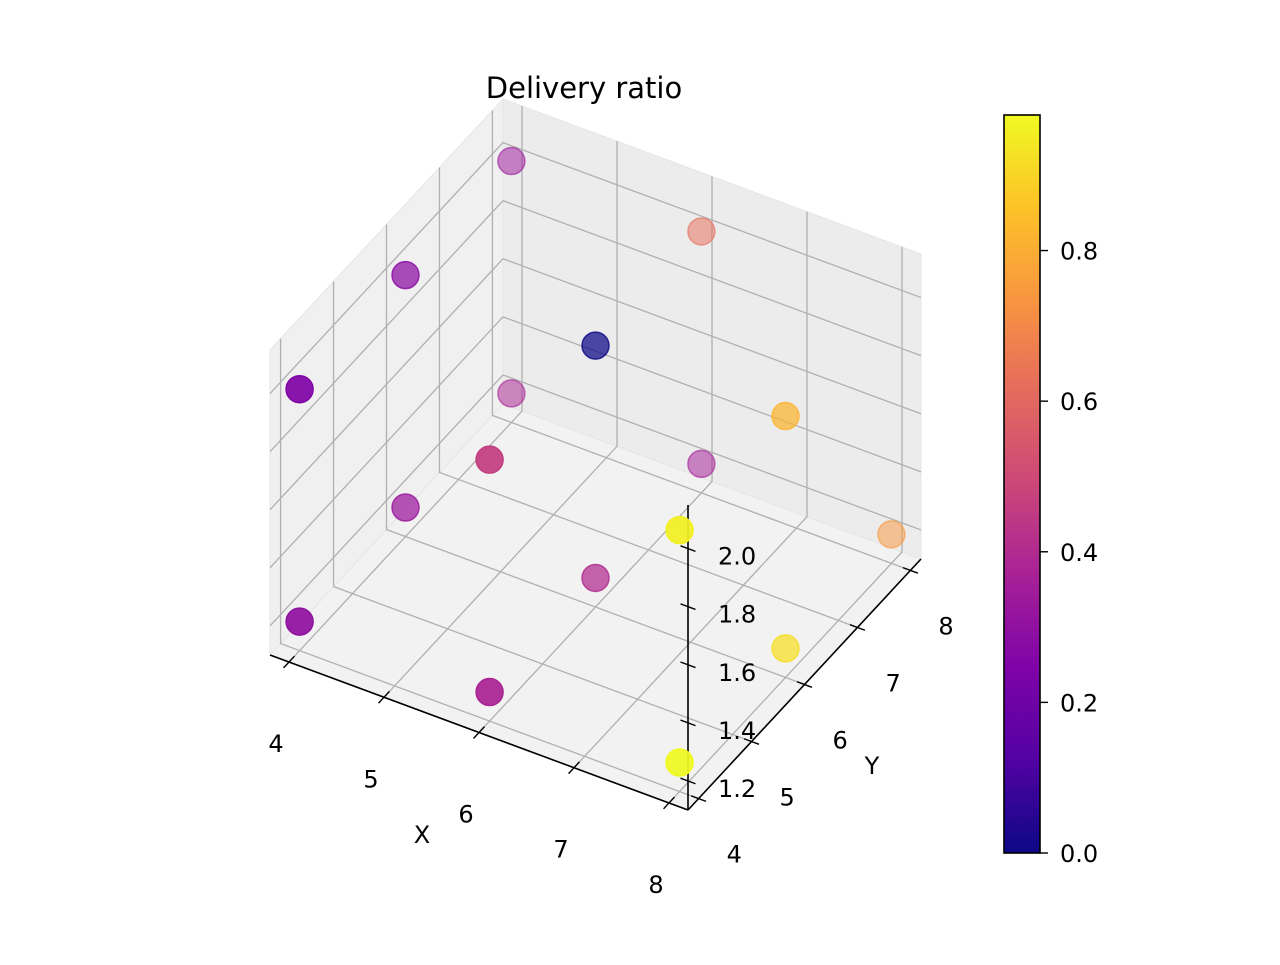 This screenshot has height=965, width=1280. What do you see at coordinates (1079, 854) in the screenshot?
I see `colorbar-tick-label: 0.0` at bounding box center [1079, 854].